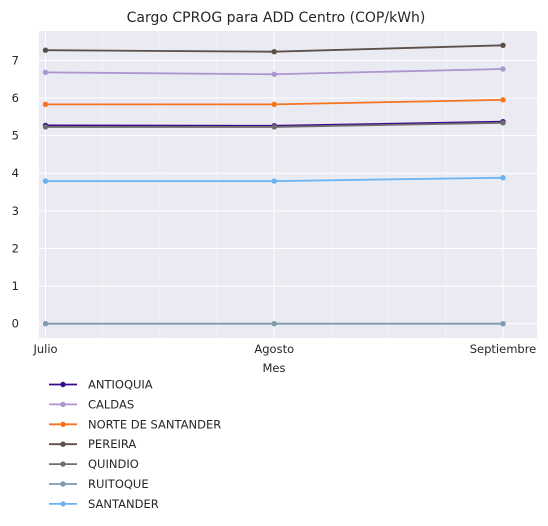  Describe the element at coordinates (15, 191) in the screenshot. I see `y-axis: 0 1 2 3 4 5 6 7` at that location.